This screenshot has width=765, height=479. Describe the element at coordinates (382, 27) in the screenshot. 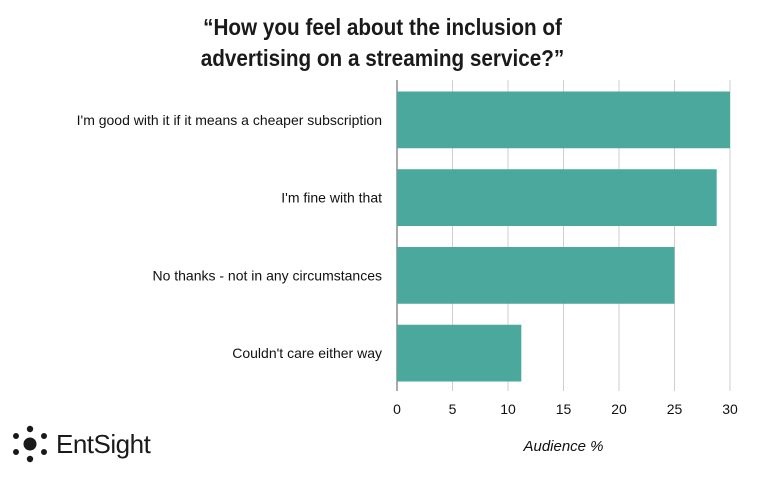

I see `chart-title-line-1: “How you feel about the inclusion of` at that location.